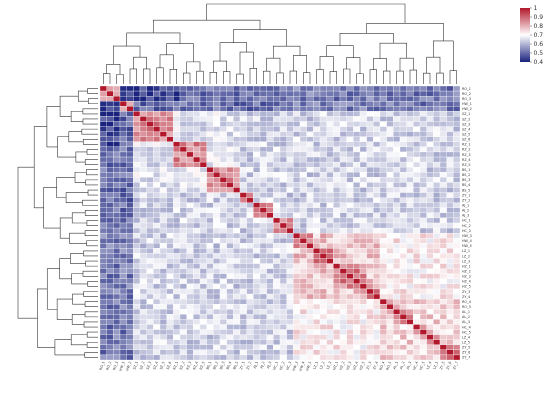  I want to click on column-label: SZ_2, so click(142, 365).